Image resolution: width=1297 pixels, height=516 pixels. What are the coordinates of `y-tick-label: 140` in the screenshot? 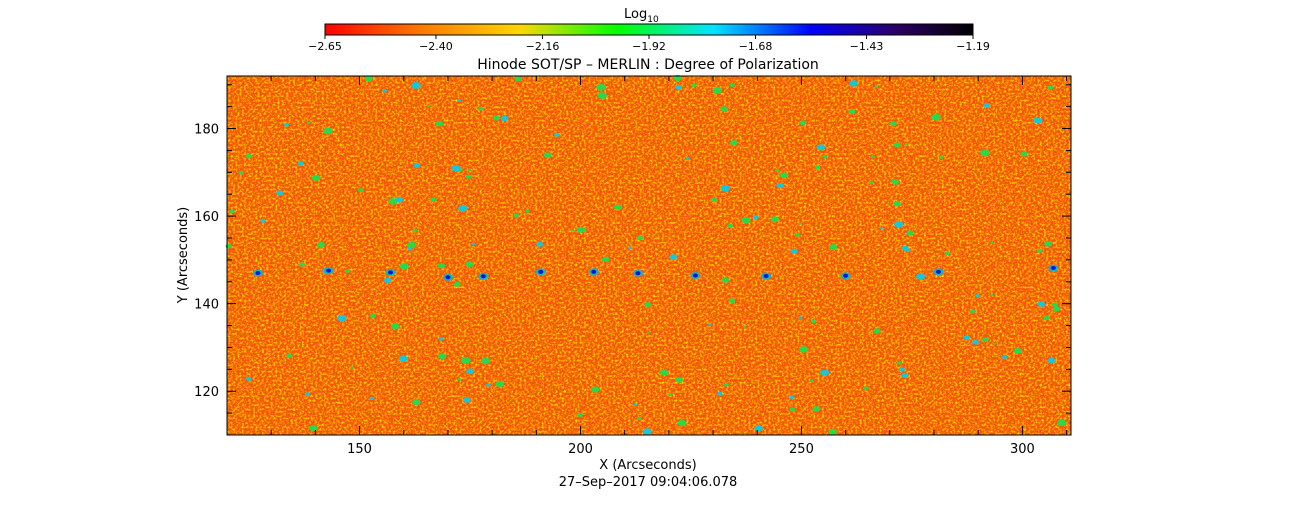 It's located at (206, 305).